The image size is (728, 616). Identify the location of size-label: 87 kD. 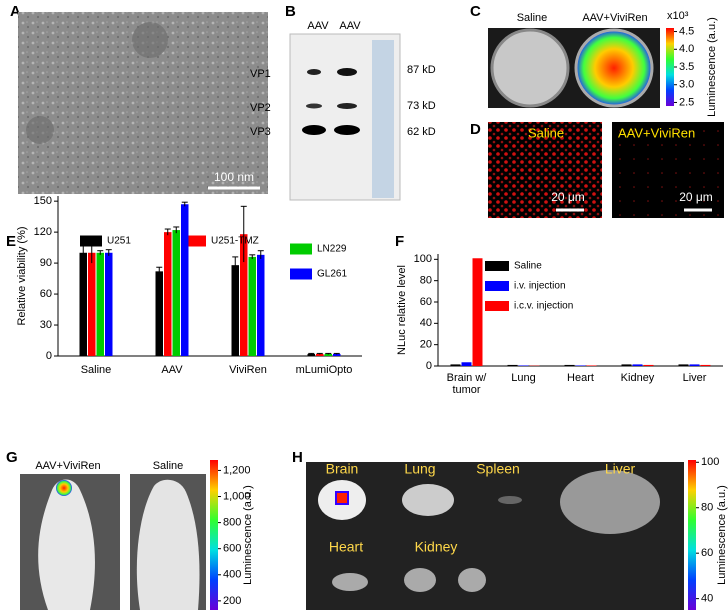
(421, 70).